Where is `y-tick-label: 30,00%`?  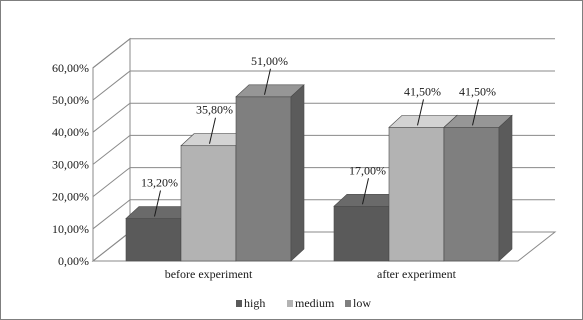
y-tick-label: 30,00% is located at coordinates (70, 164).